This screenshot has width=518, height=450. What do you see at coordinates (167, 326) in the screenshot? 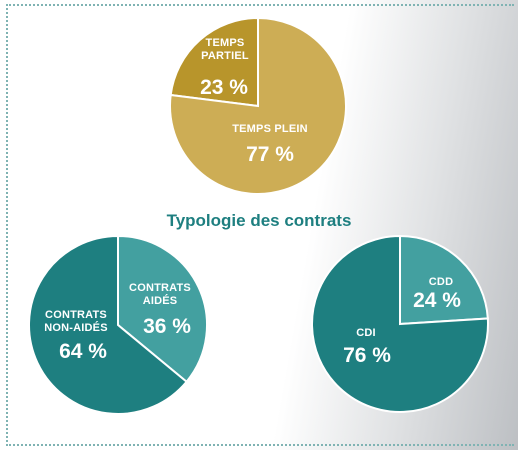
I see `slice-value-label: 36 %` at bounding box center [167, 326].